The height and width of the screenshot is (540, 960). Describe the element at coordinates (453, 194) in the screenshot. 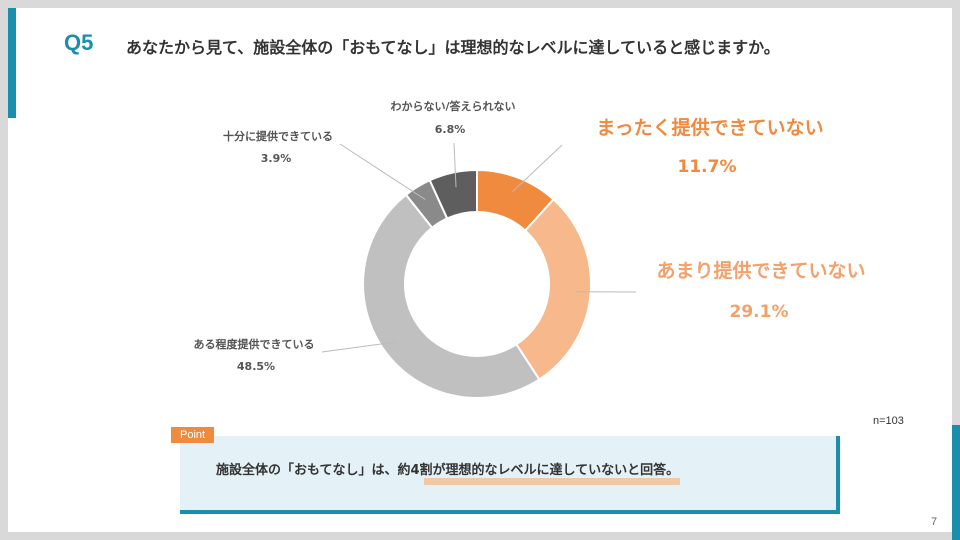

I see `slice-dont-know` at that location.